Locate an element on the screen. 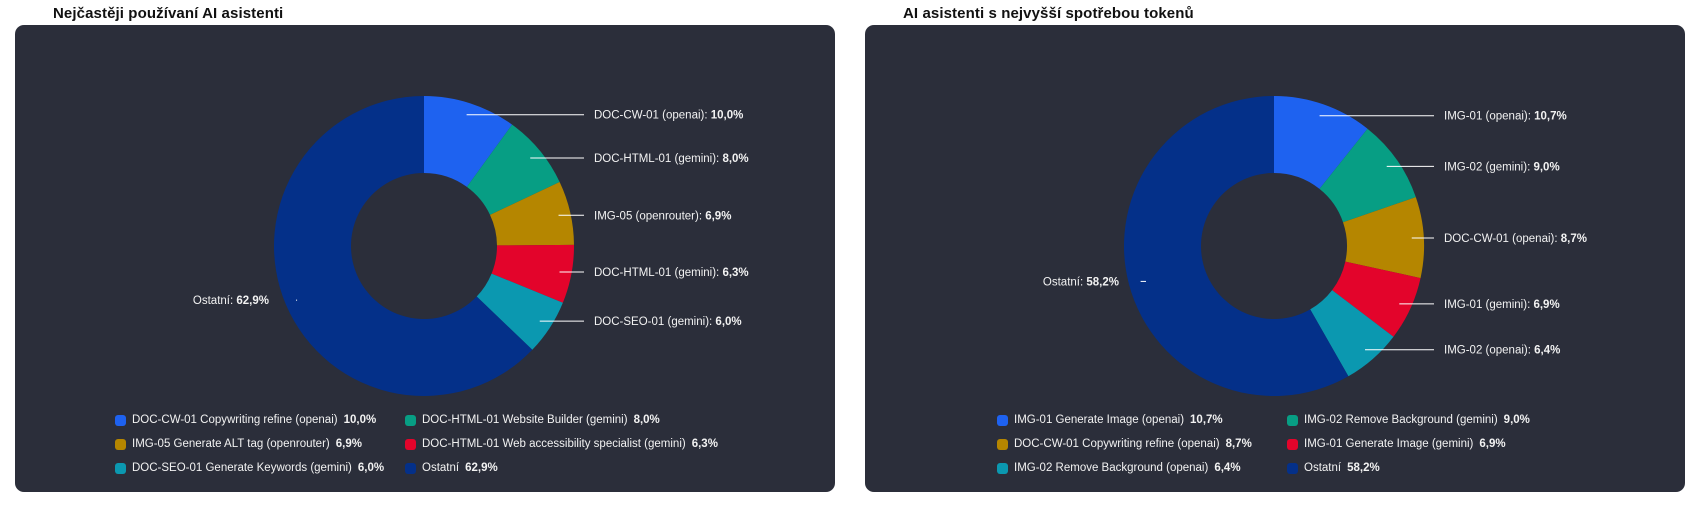  legend-label: IMG-02 Remove Background (gemini) is located at coordinates (1401, 420).